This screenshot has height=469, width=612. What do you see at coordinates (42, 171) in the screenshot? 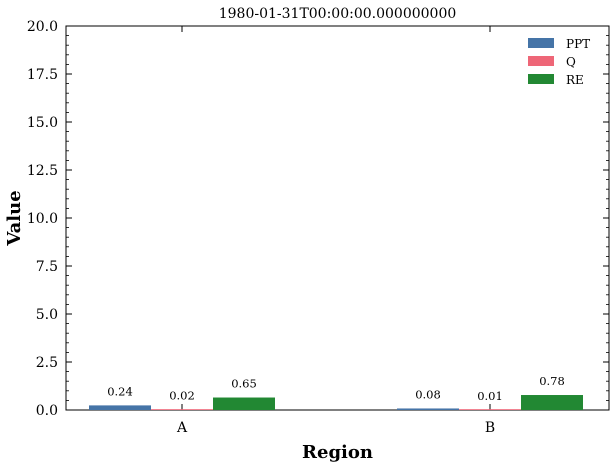
I see `y-tick-label: 12.5` at bounding box center [42, 171].